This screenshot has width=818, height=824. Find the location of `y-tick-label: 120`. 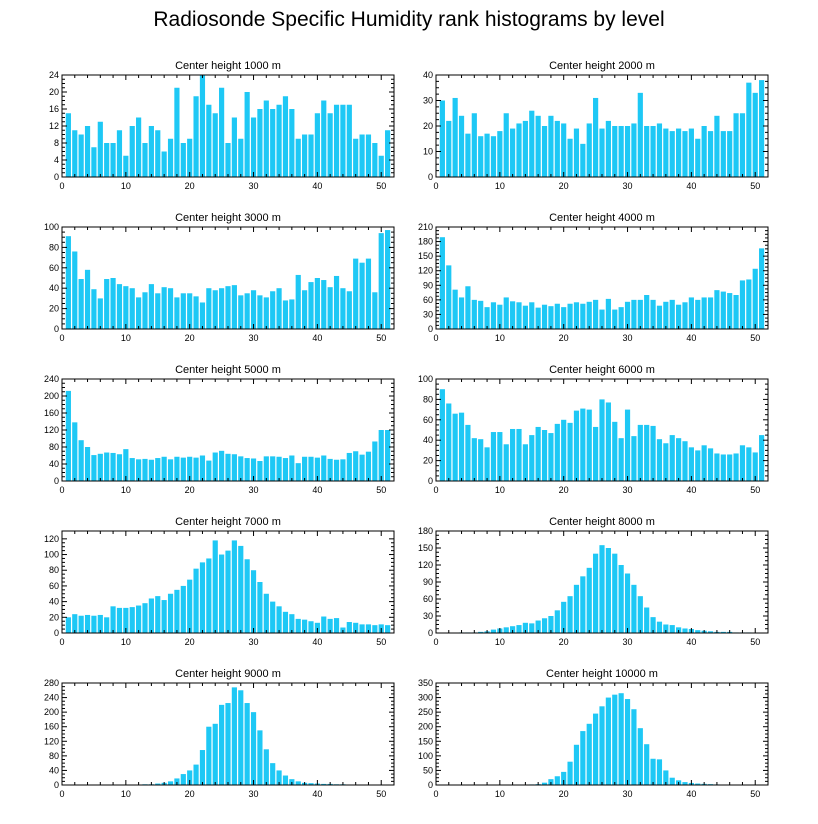

y-tick-label: 120 is located at coordinates (51, 741).